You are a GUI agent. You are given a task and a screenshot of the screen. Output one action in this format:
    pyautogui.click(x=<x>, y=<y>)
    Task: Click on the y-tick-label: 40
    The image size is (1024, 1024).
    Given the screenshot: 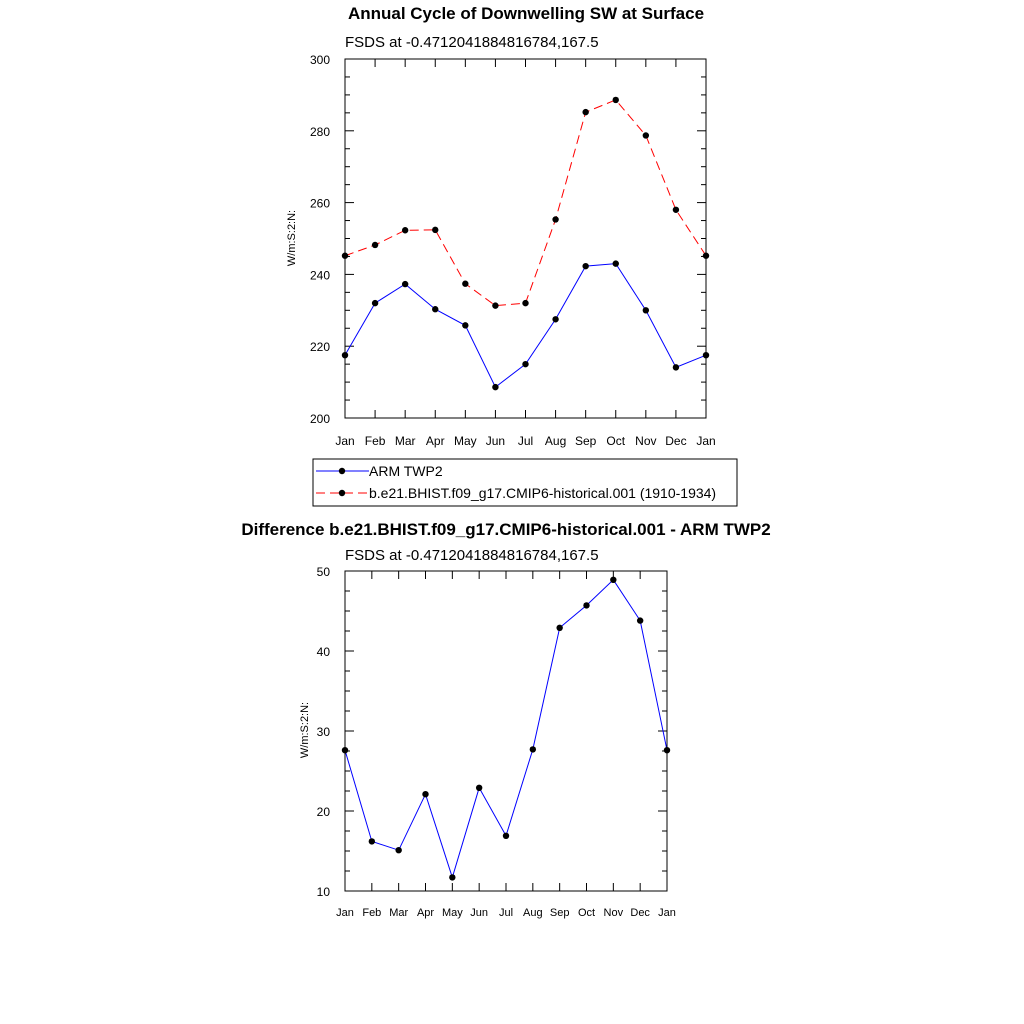 What is the action you would take?
    pyautogui.click(x=324, y=652)
    